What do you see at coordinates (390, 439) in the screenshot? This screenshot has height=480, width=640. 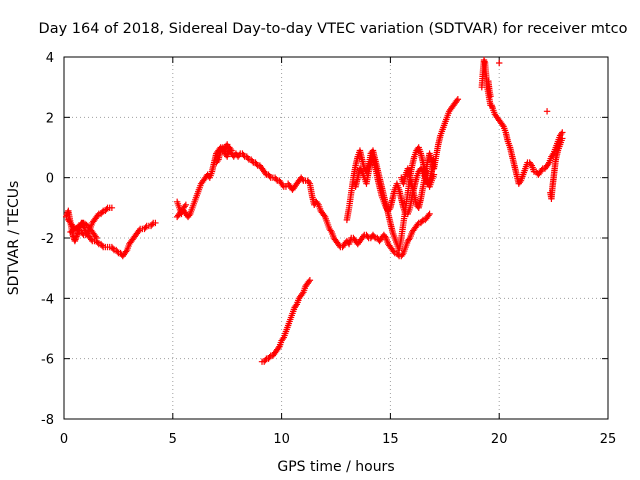 I see `x-tick-label: 15` at bounding box center [390, 439].